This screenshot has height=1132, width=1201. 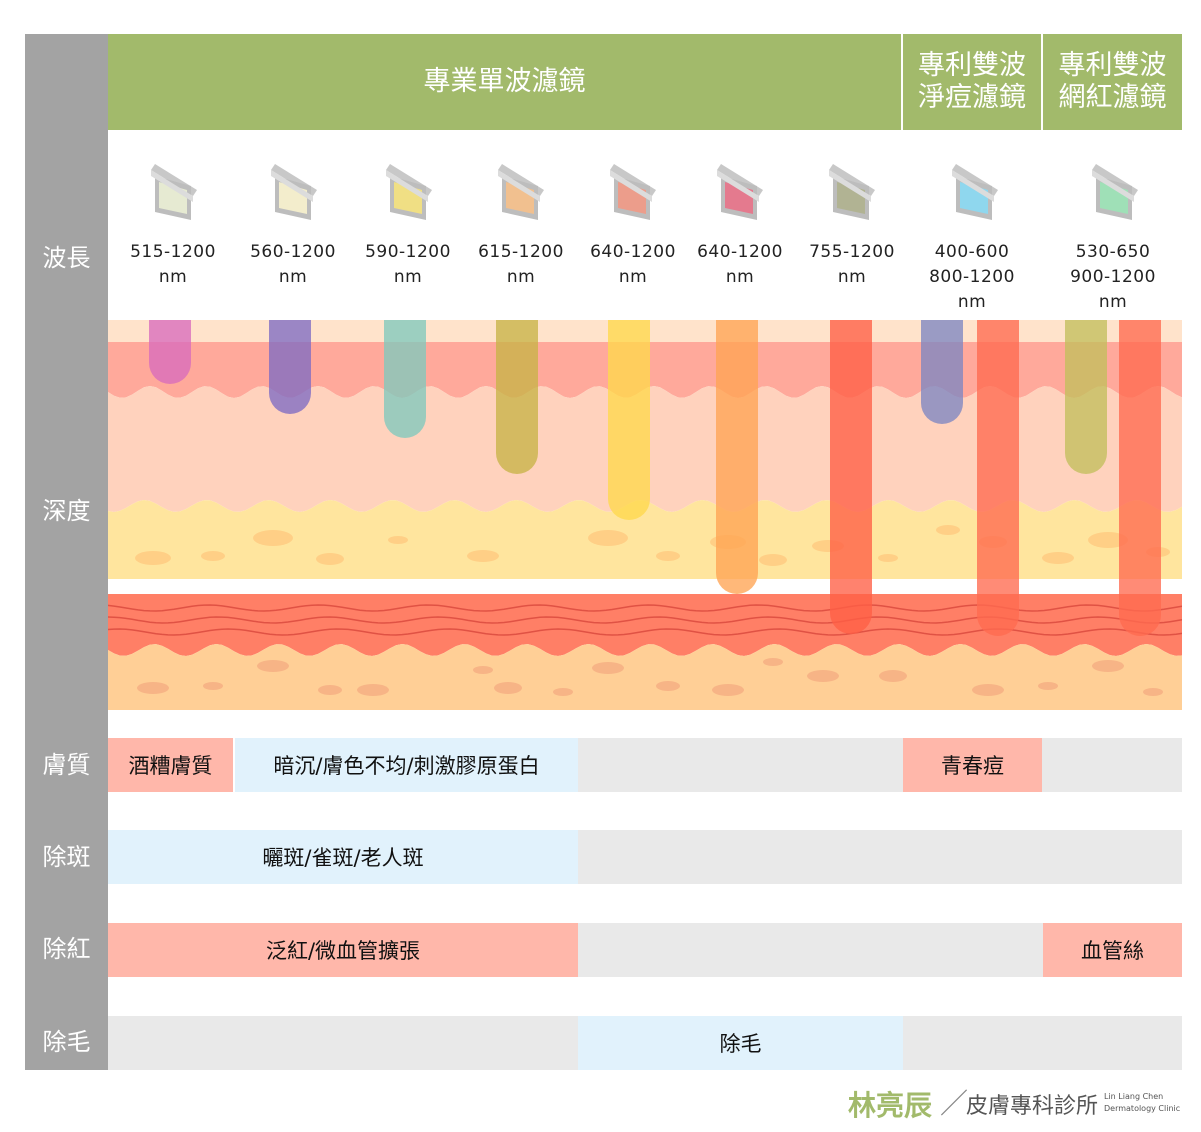 I want to click on header-single-wave: 專業單波濾鏡, so click(x=504, y=82).